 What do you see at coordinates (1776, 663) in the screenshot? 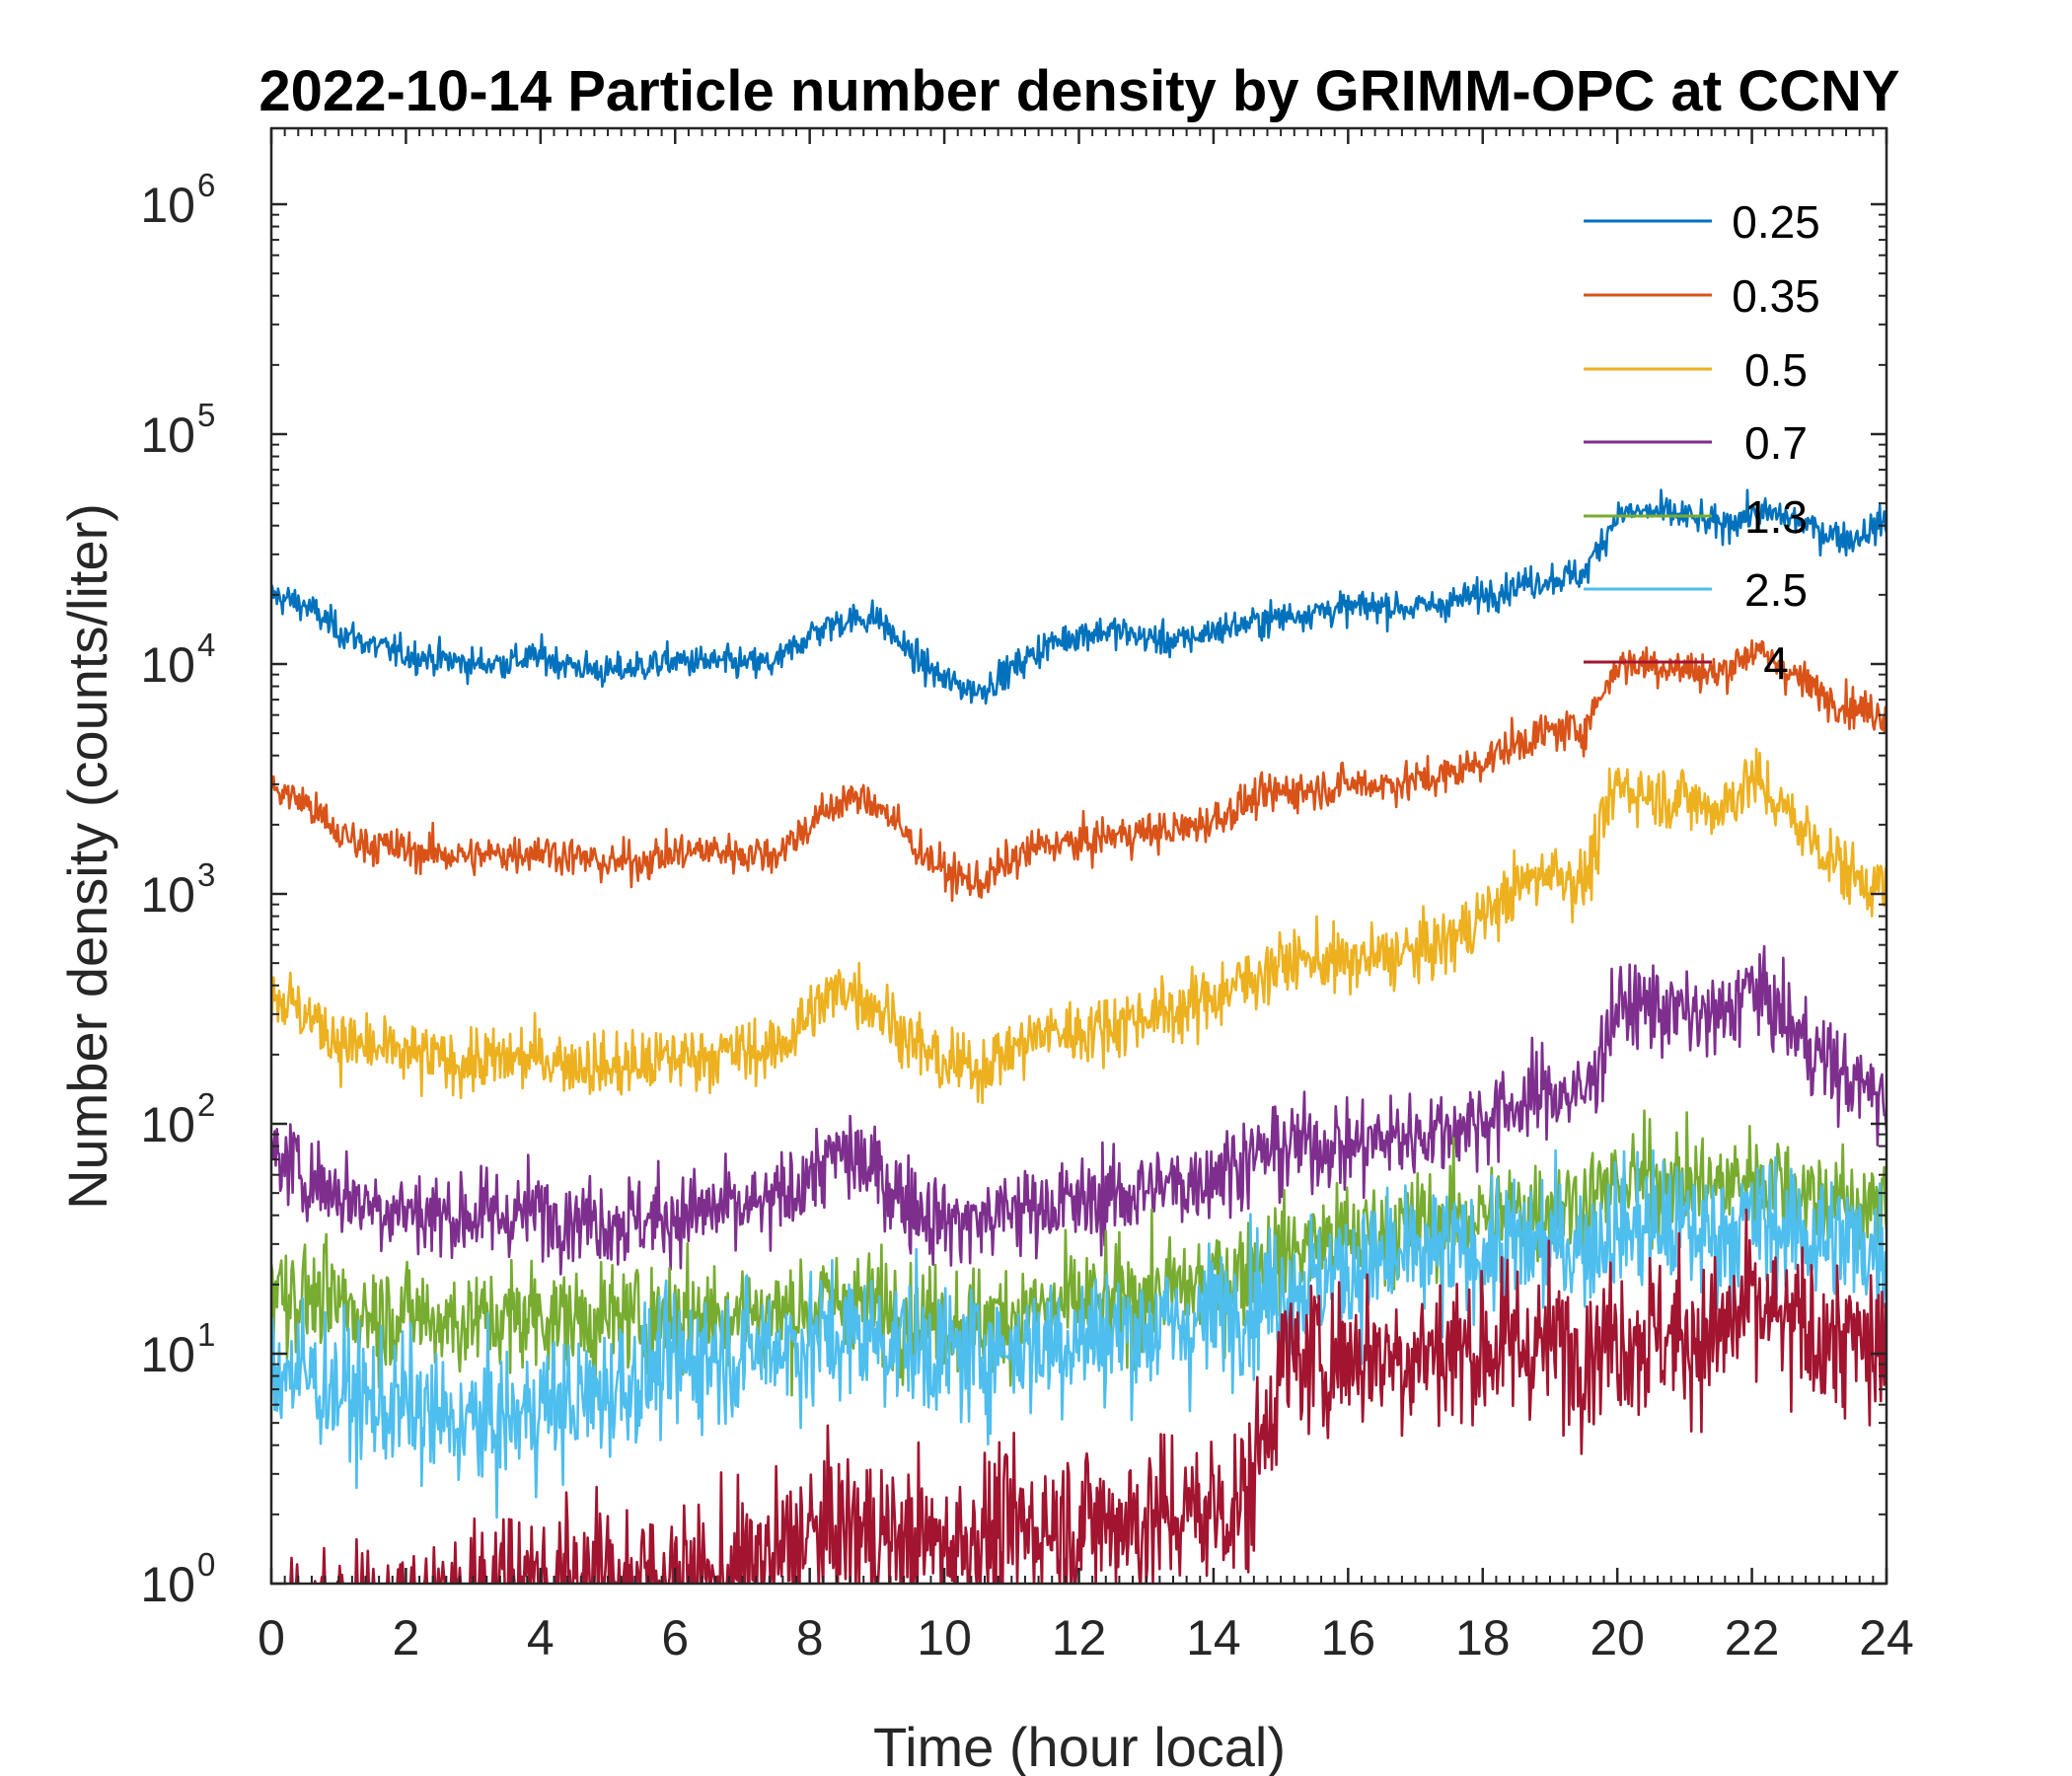
I see `legend-label: 4` at bounding box center [1776, 663].